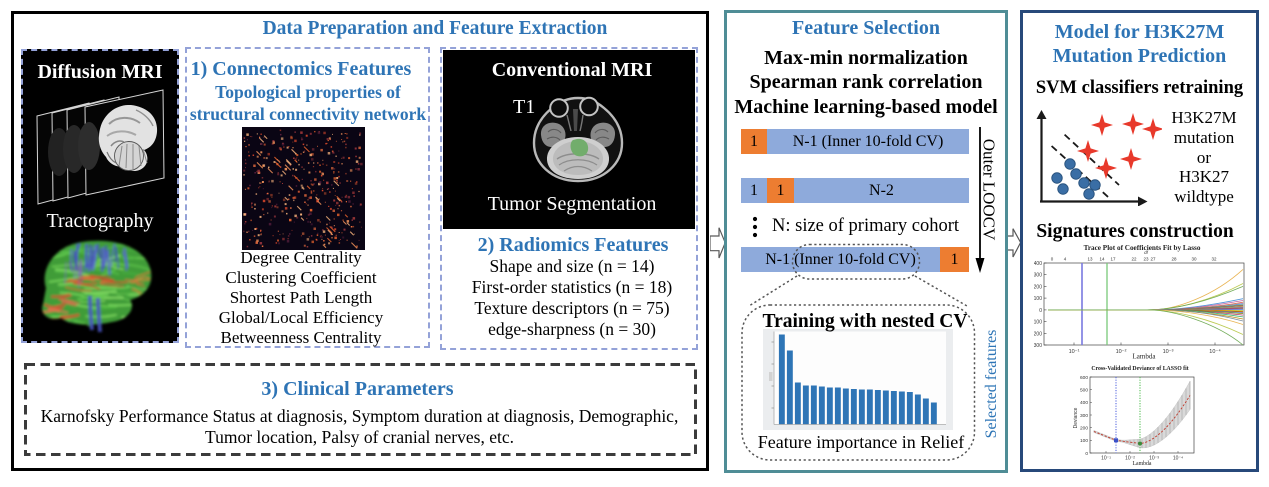  What do you see at coordinates (1076, 417) in the screenshot?
I see `svg-text: Deviance` at bounding box center [1076, 417].